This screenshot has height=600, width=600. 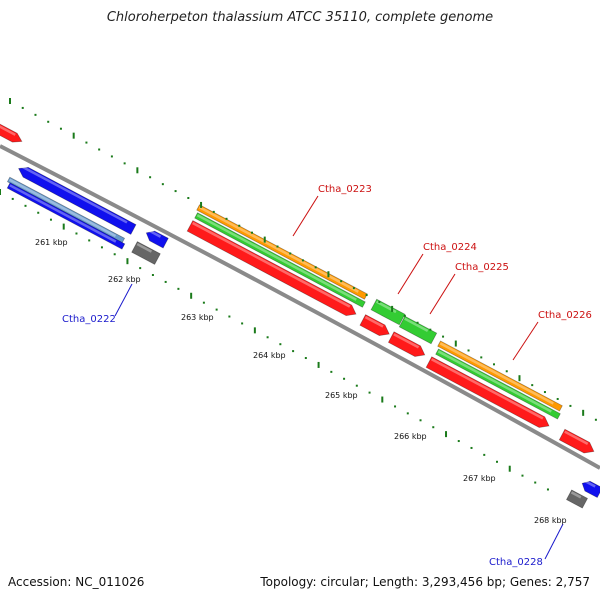 What do you see at coordinates (197, 317) in the screenshot?
I see `scale-label: 263 kbp` at bounding box center [197, 317].